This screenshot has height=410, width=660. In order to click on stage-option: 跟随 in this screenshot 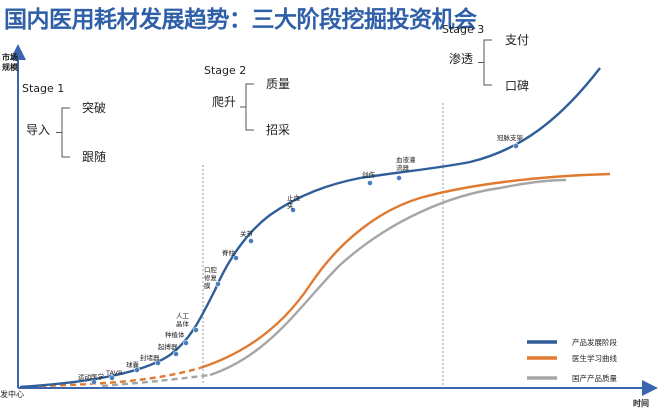, I will do `click(94, 156)`.